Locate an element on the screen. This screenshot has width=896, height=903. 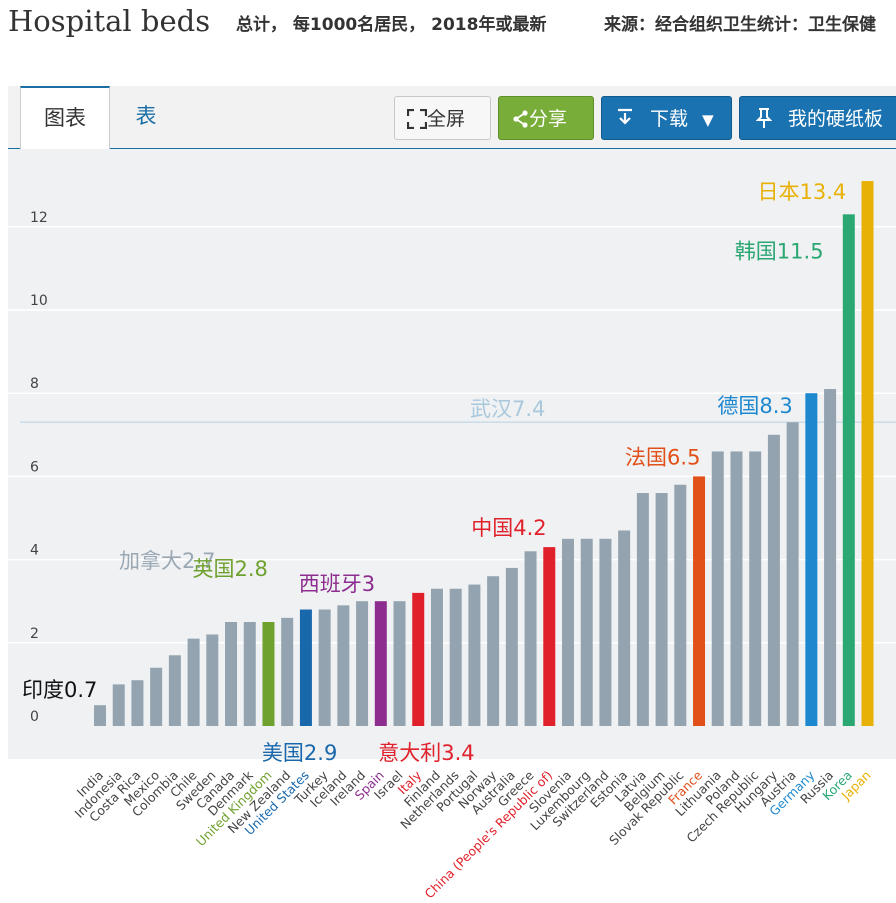
annotation-label: 英国2.8 is located at coordinates (229, 569).